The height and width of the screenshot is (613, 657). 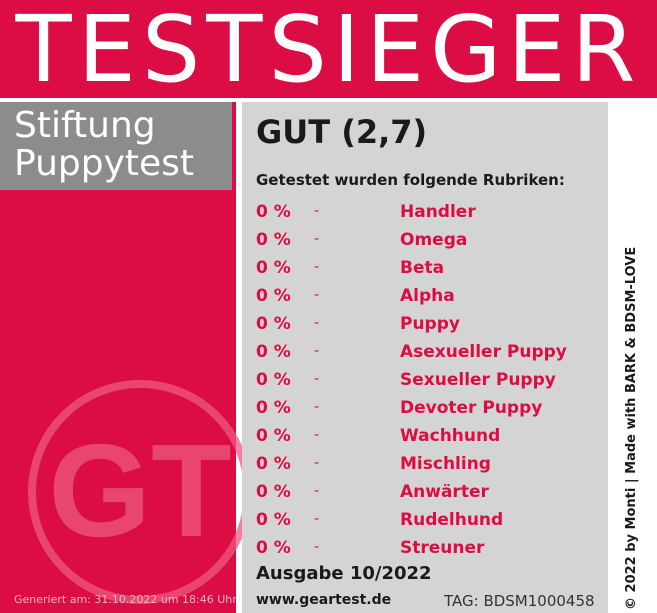 What do you see at coordinates (452, 520) in the screenshot?
I see `category-name: Rudelhund` at bounding box center [452, 520].